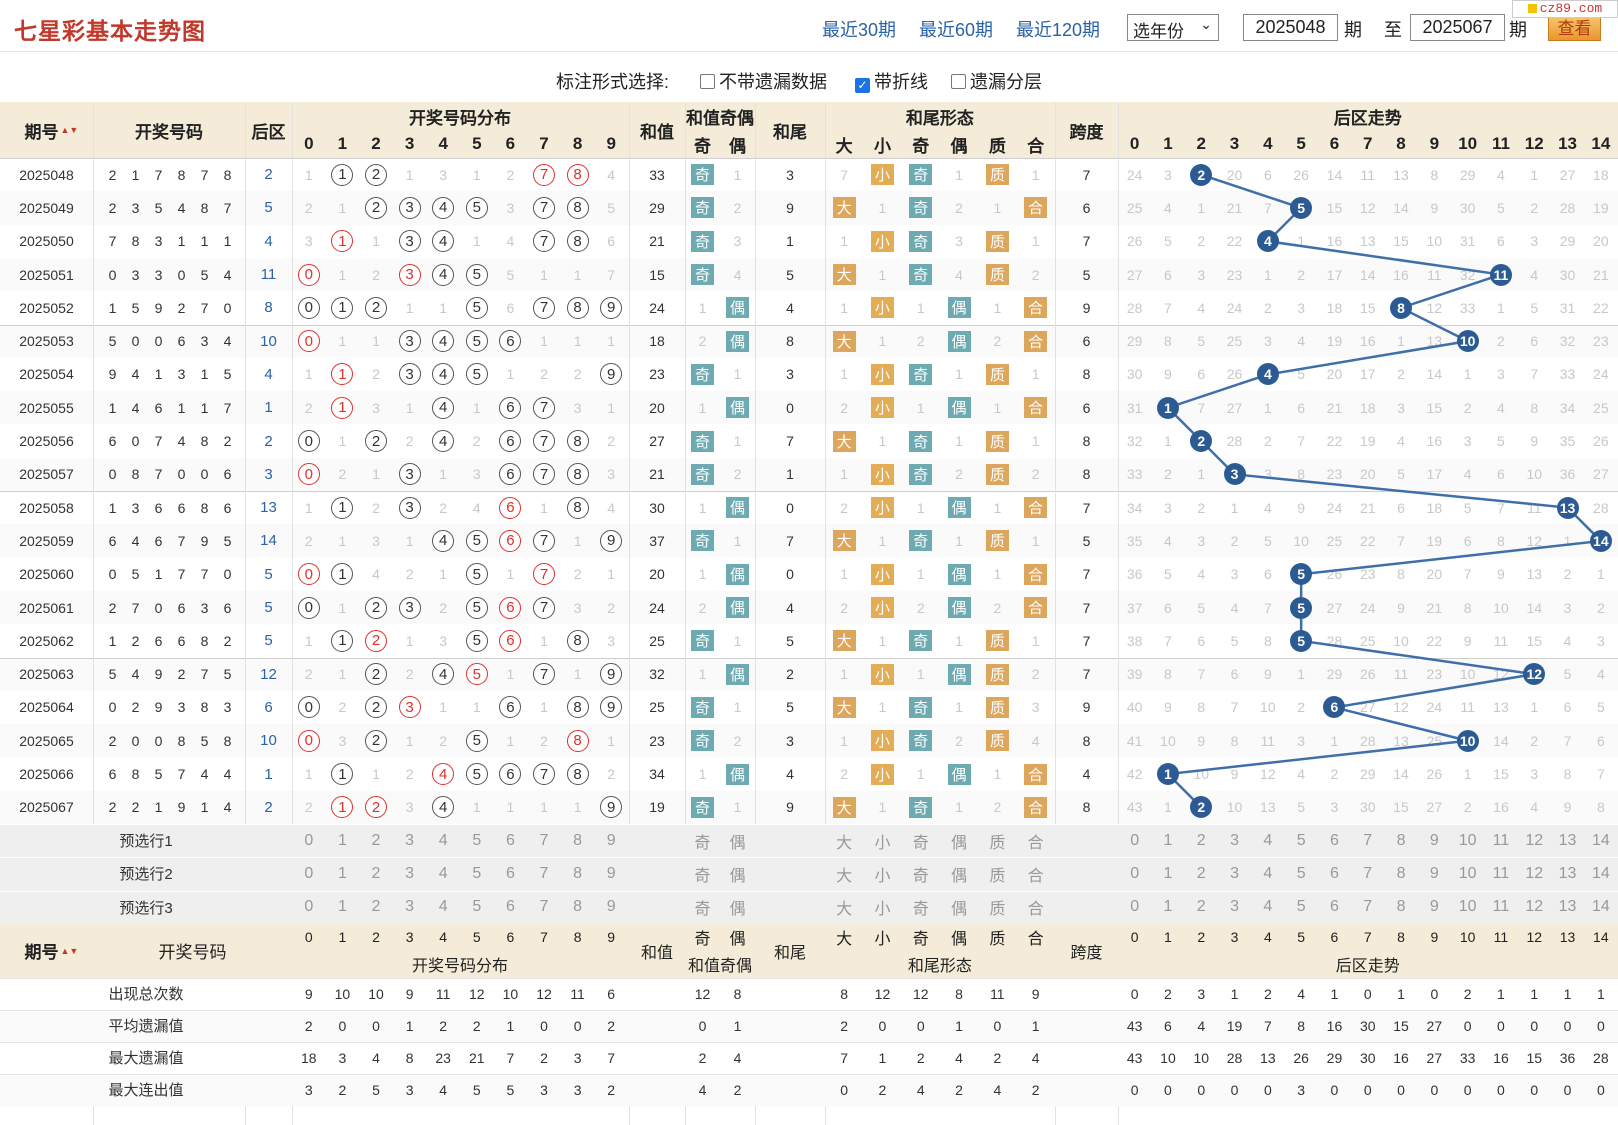 The height and width of the screenshot is (1125, 1618). Describe the element at coordinates (1457, 27) in the screenshot. I see `to-issue-input: 2025067` at that location.